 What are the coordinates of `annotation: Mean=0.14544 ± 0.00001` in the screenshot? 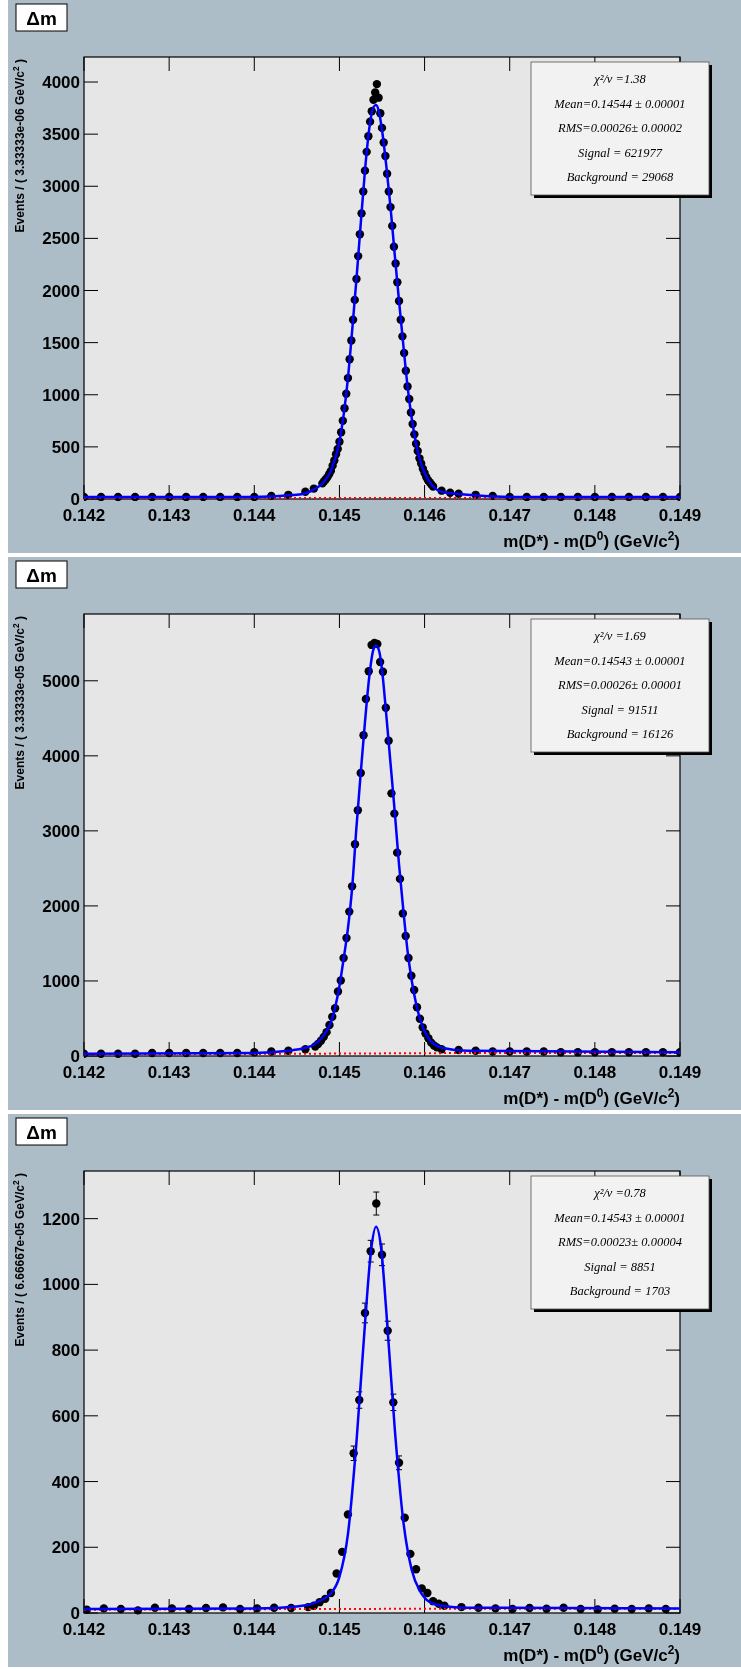 It's located at (619, 103).